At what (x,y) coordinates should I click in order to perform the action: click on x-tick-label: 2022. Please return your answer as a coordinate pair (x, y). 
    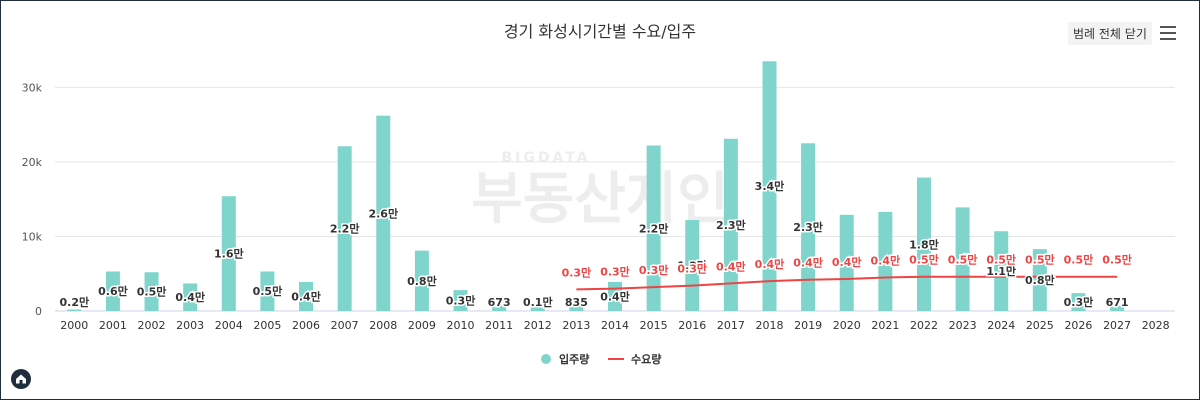
    Looking at the image, I should click on (924, 325).